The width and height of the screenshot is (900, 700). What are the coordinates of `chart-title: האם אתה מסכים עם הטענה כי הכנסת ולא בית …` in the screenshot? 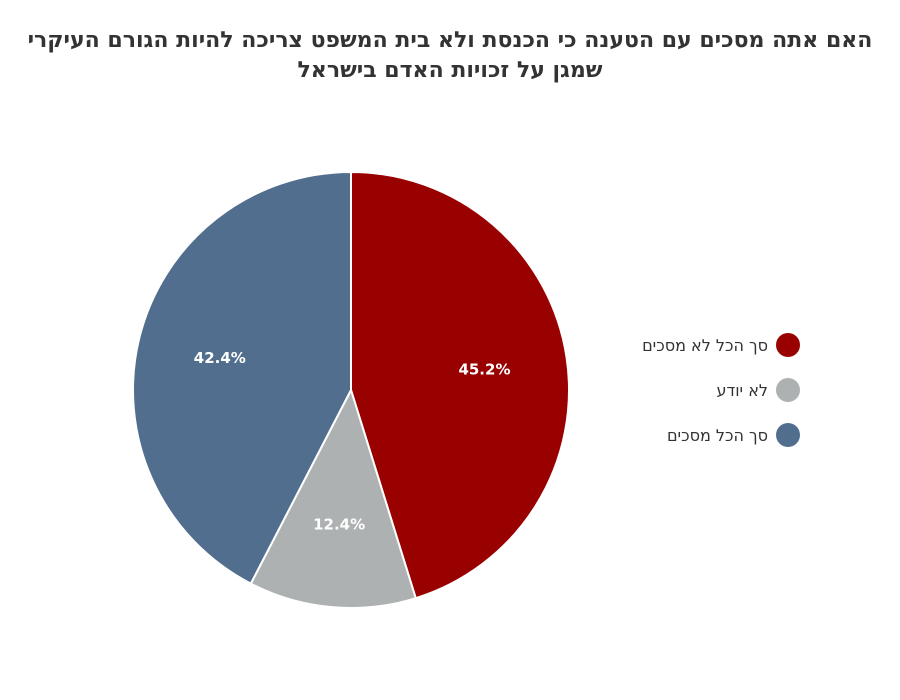 It's located at (450, 55).